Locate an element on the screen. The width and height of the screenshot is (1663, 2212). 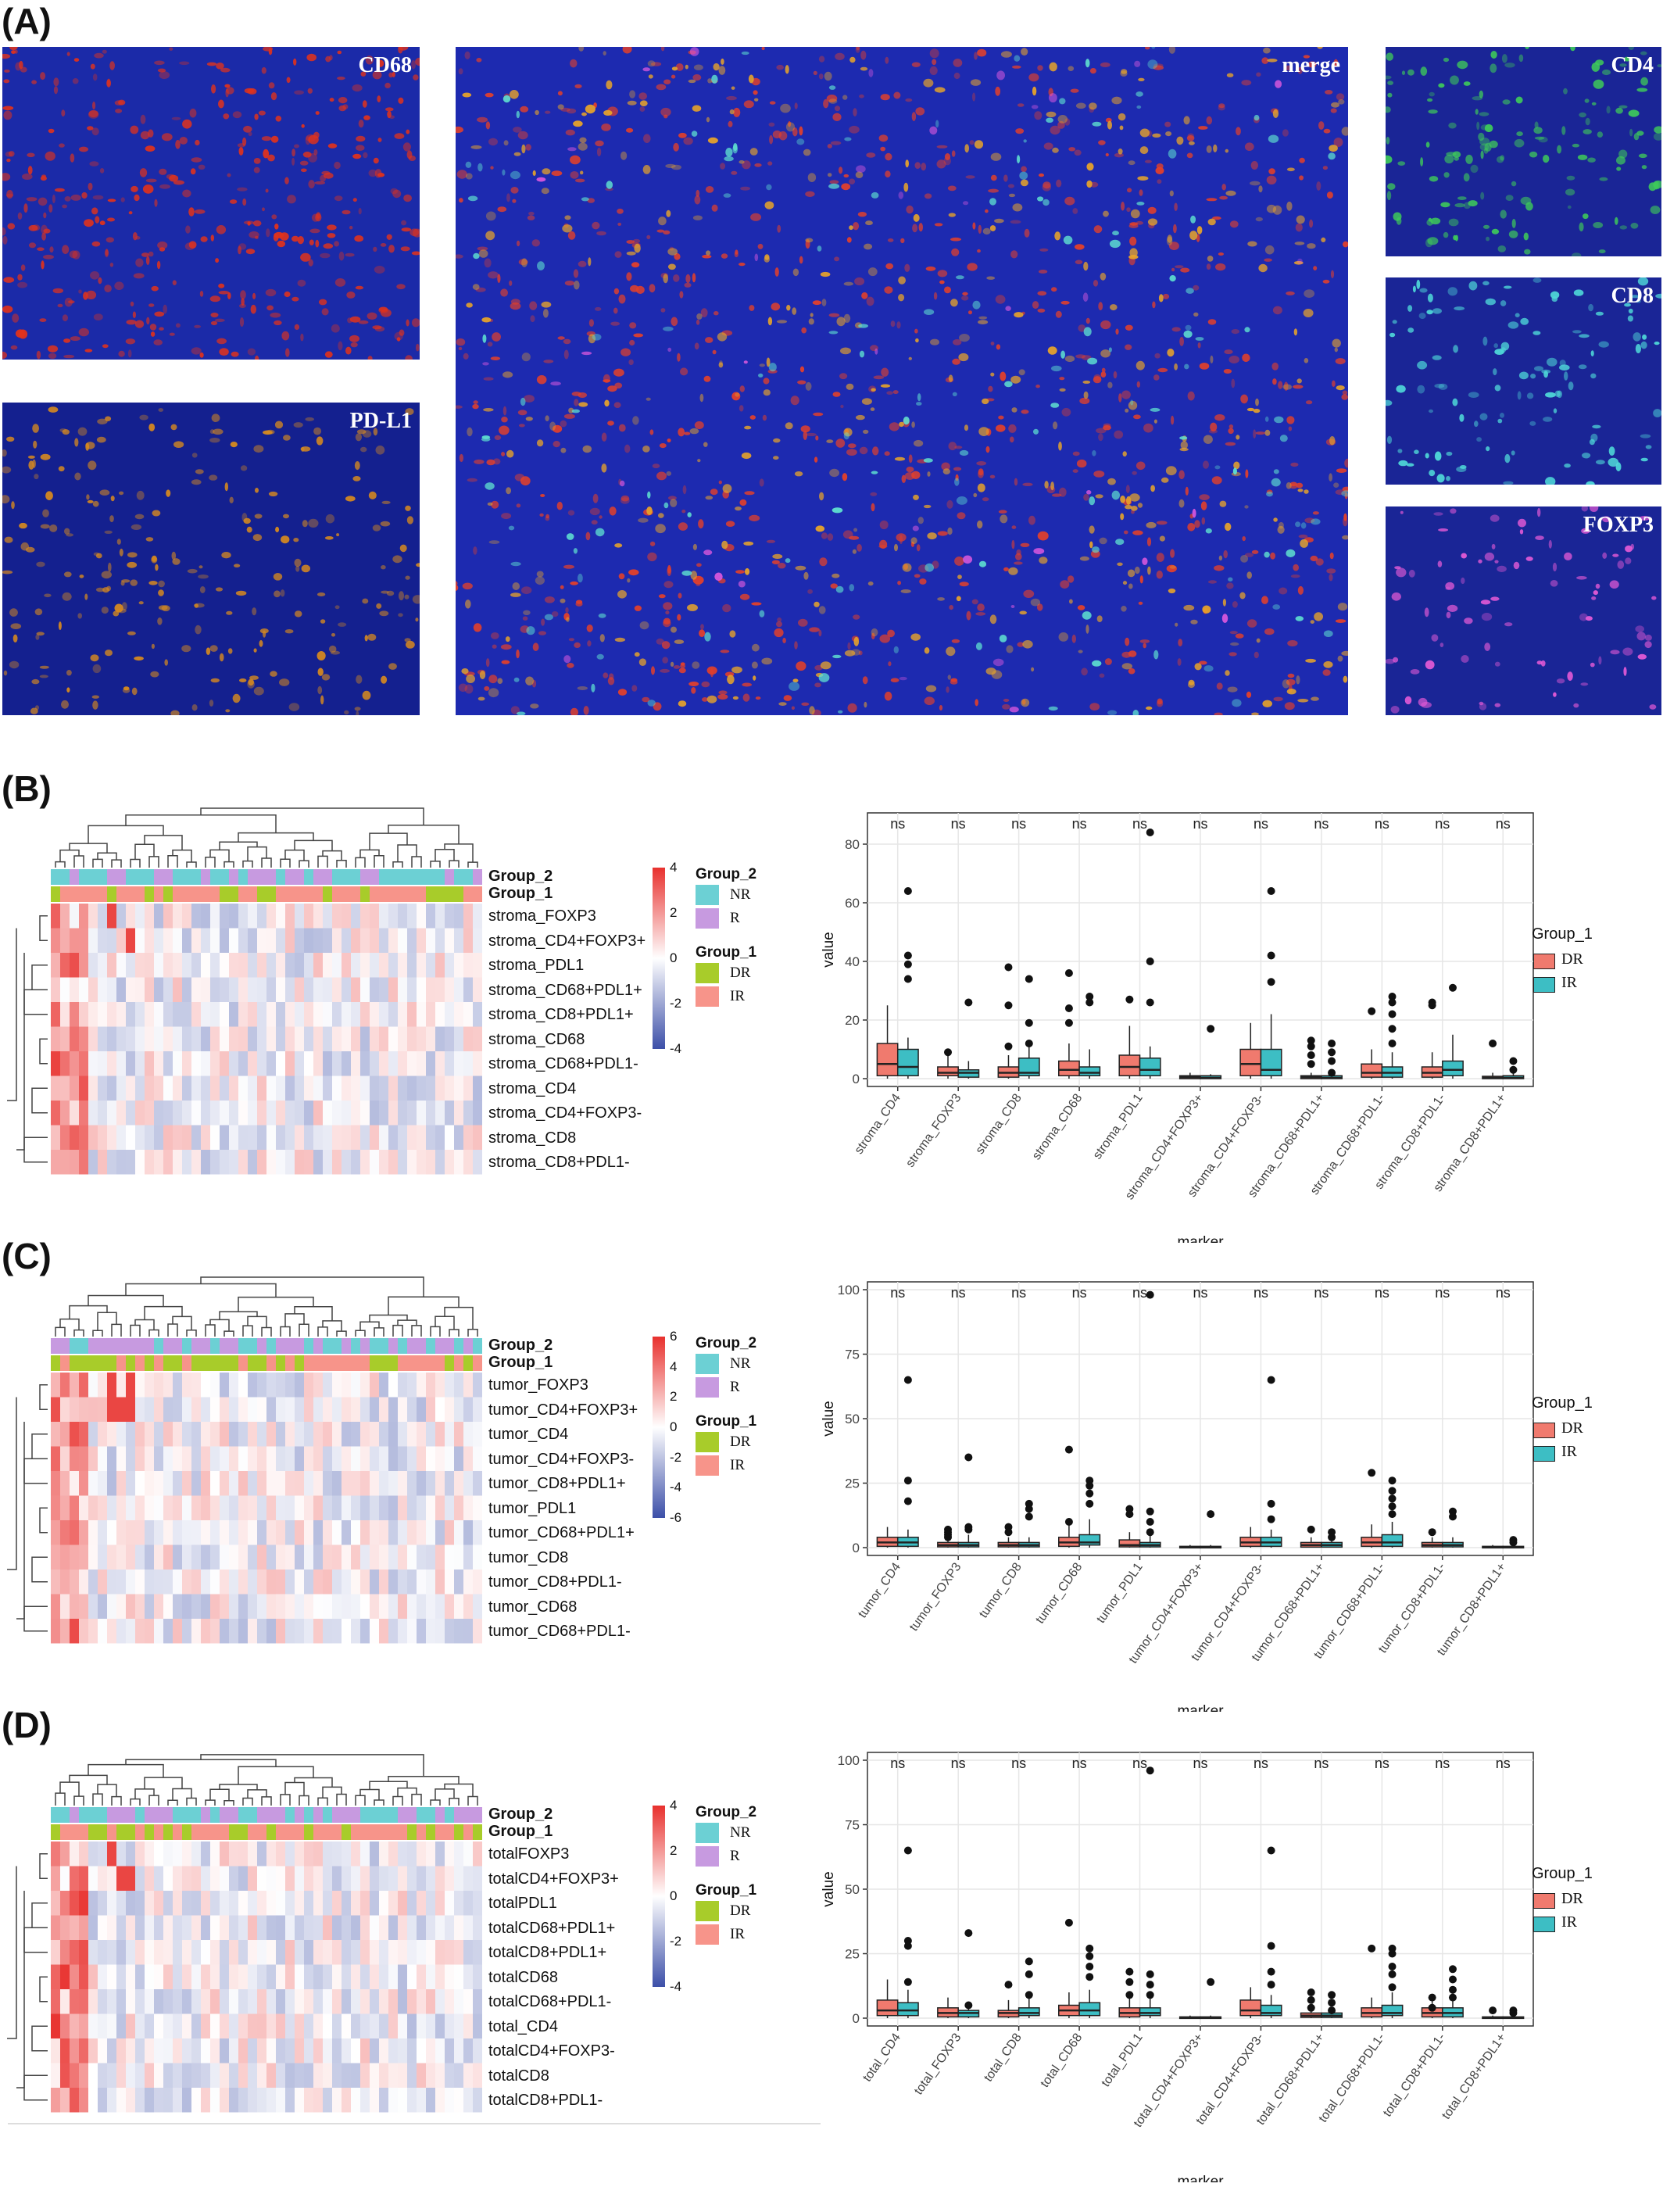
group2-cell is located at coordinates (430, 877).